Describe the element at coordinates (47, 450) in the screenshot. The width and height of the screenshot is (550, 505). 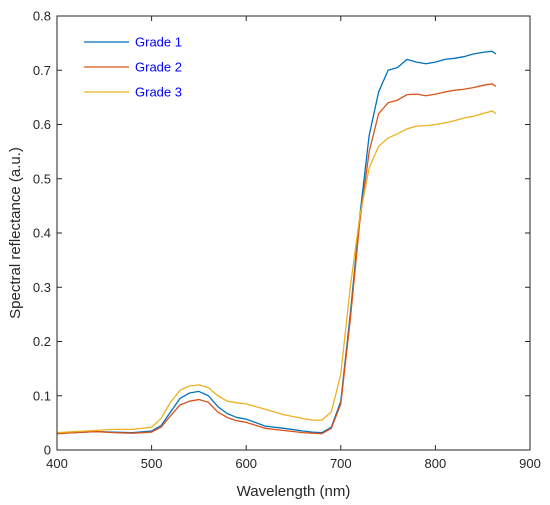
I see `y-tick-label: 0` at that location.